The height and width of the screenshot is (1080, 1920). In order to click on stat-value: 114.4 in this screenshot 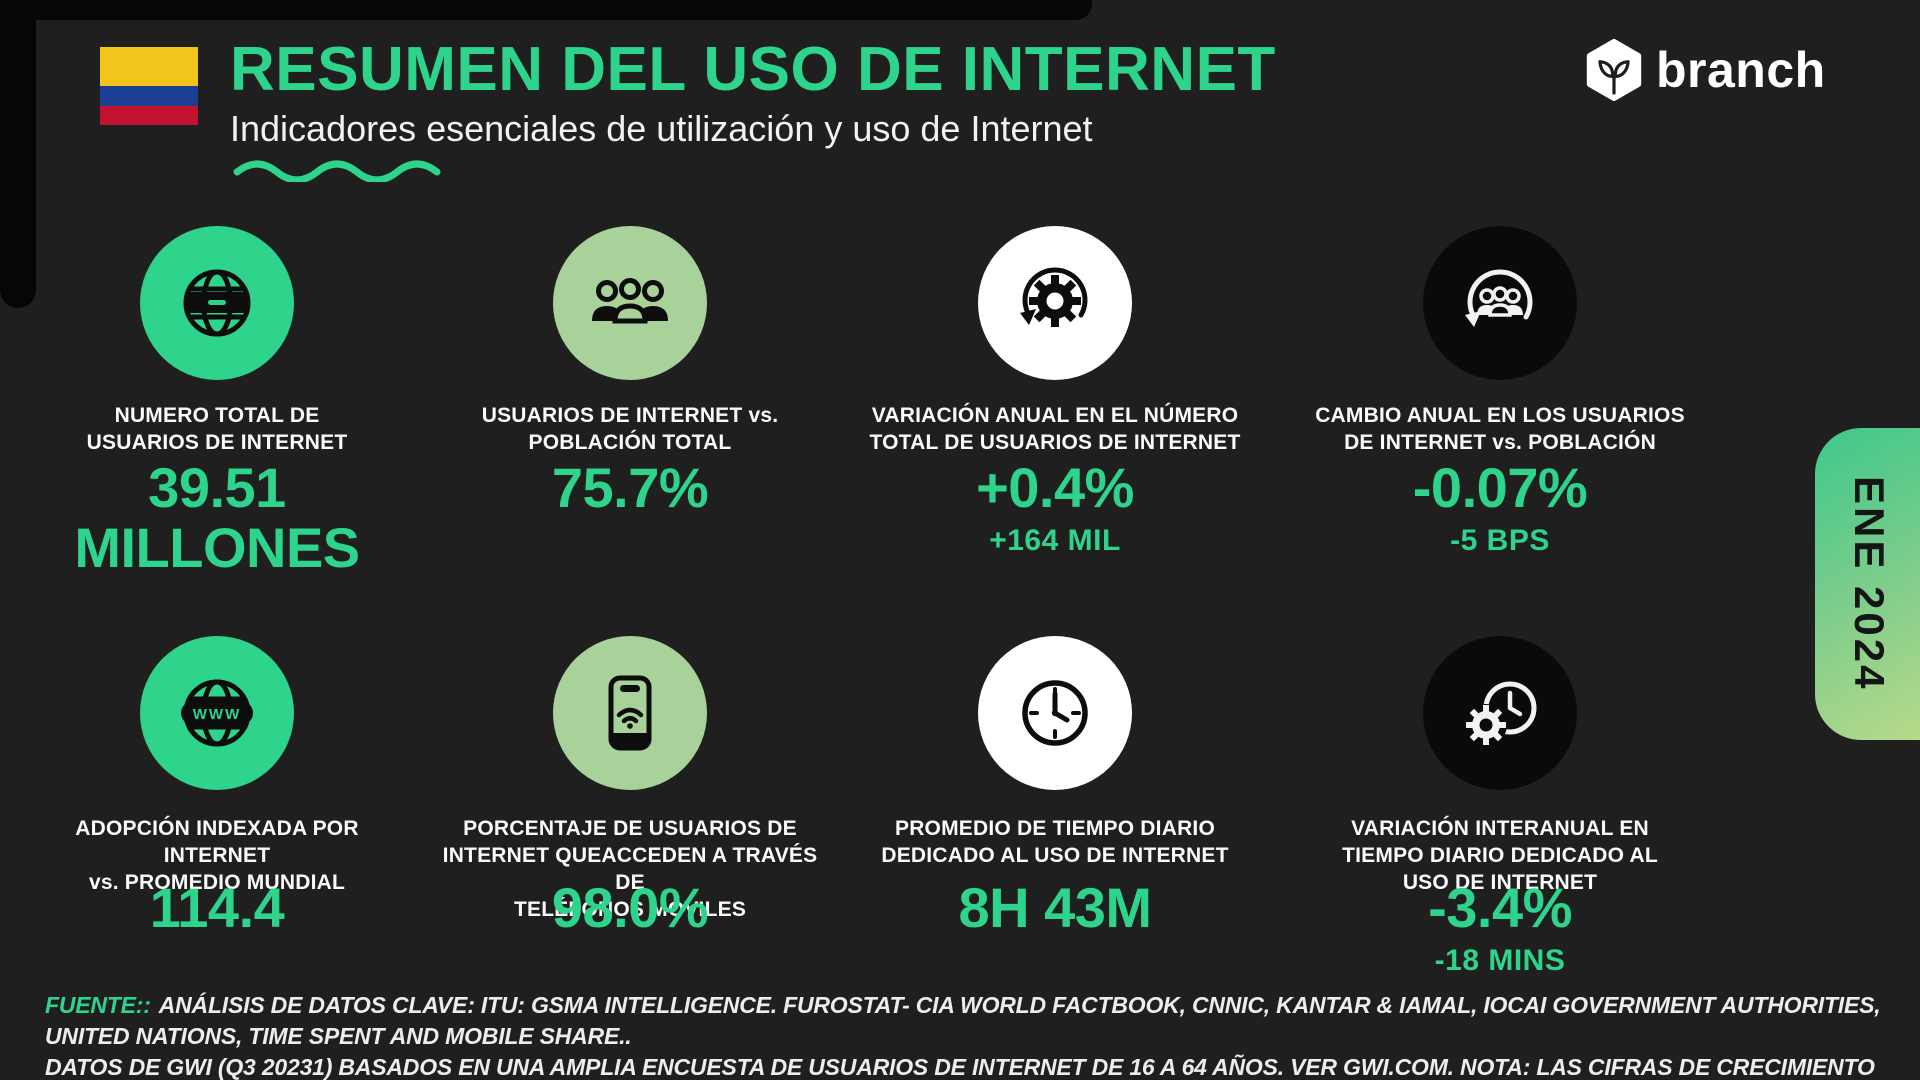, I will do `click(217, 907)`.